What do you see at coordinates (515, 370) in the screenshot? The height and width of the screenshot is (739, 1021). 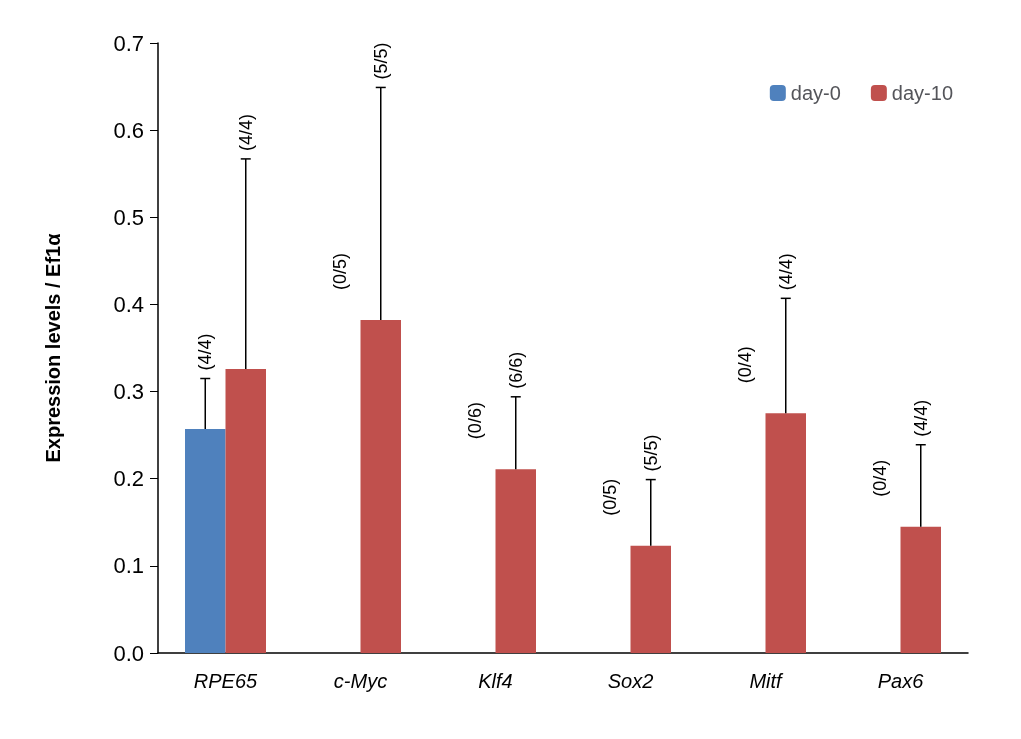 I see `annotation: (6/6)` at bounding box center [515, 370].